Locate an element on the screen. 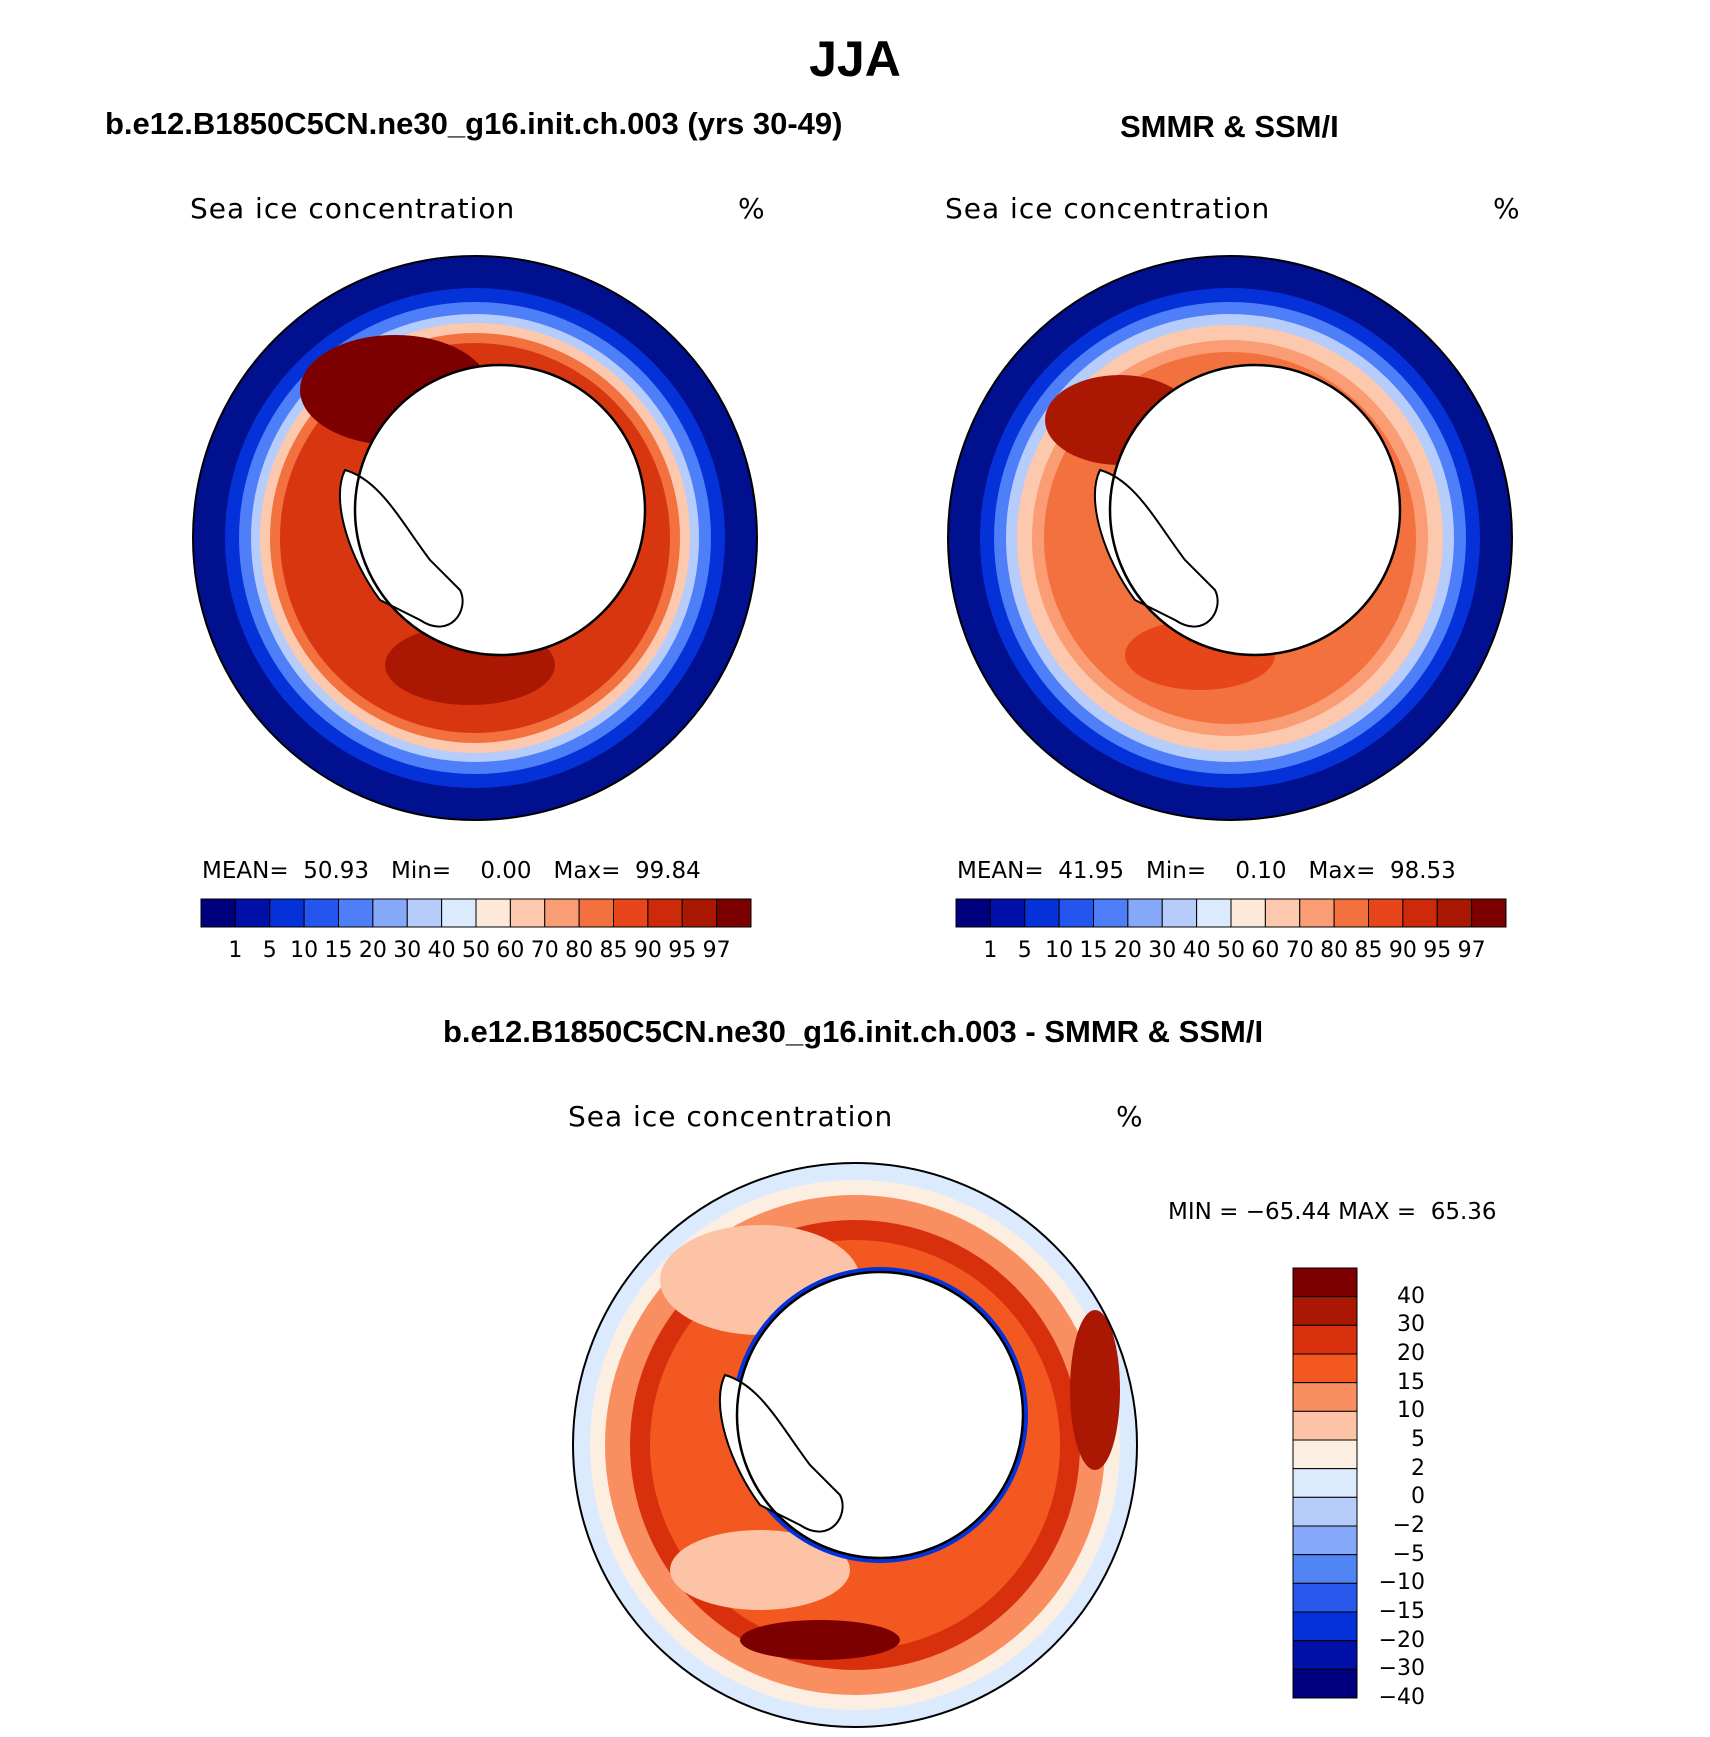 This screenshot has height=1737, width=1710. panel2-stats: MEAN= 41.95 Min= 0.10 Max= 98.53 is located at coordinates (1206, 871).